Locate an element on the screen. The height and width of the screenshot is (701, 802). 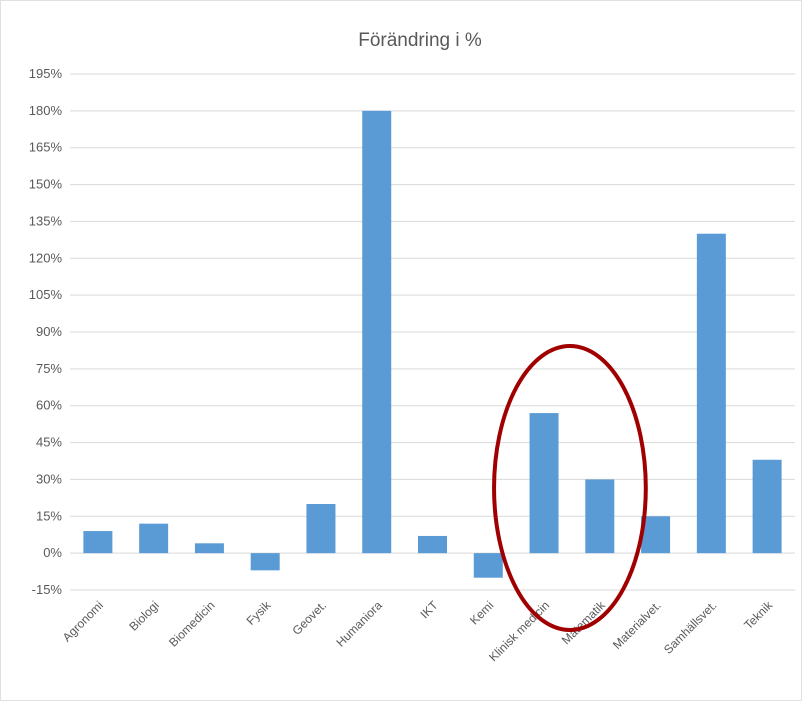
y-tick-label: 135% is located at coordinates (46, 220).